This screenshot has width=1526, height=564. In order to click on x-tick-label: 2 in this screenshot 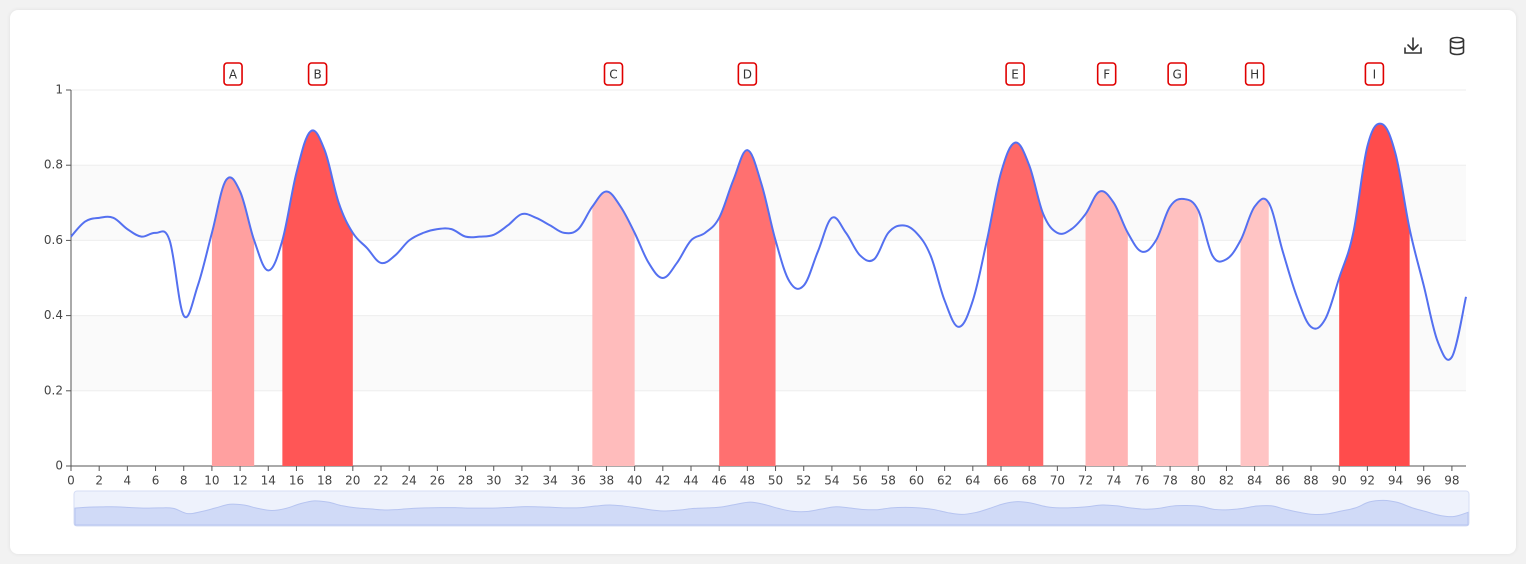, I will do `click(99, 481)`.